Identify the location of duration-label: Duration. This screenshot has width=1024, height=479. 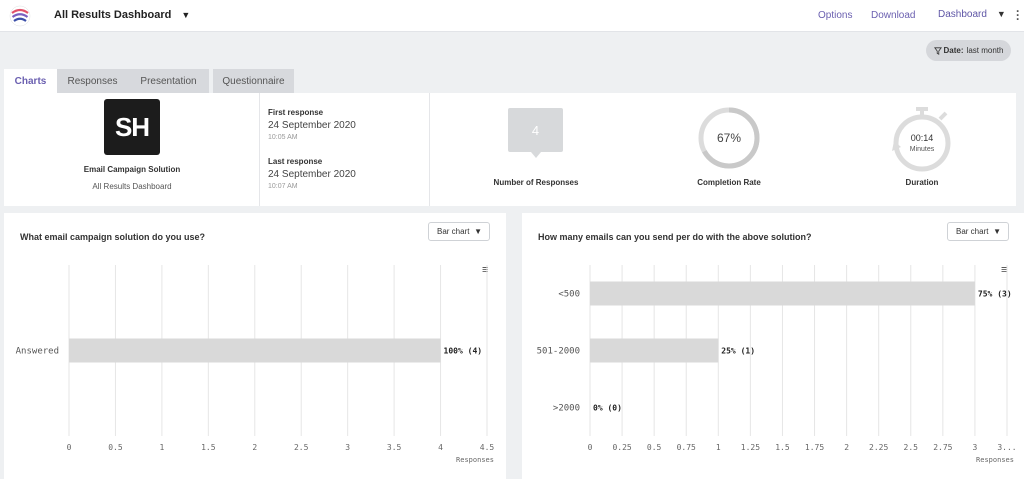
(922, 182).